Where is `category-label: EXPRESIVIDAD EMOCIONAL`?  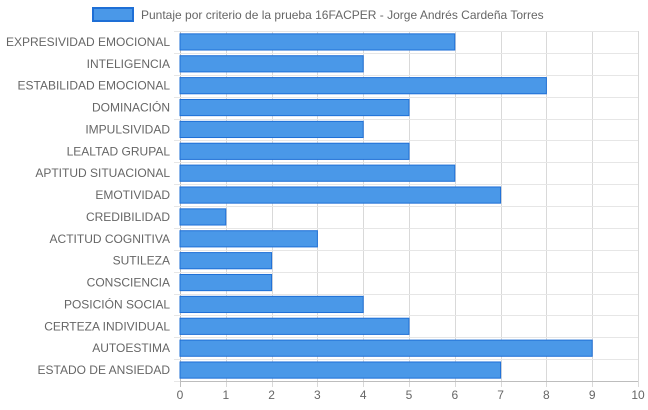 category-label: EXPRESIVIDAD EMOCIONAL is located at coordinates (88, 42).